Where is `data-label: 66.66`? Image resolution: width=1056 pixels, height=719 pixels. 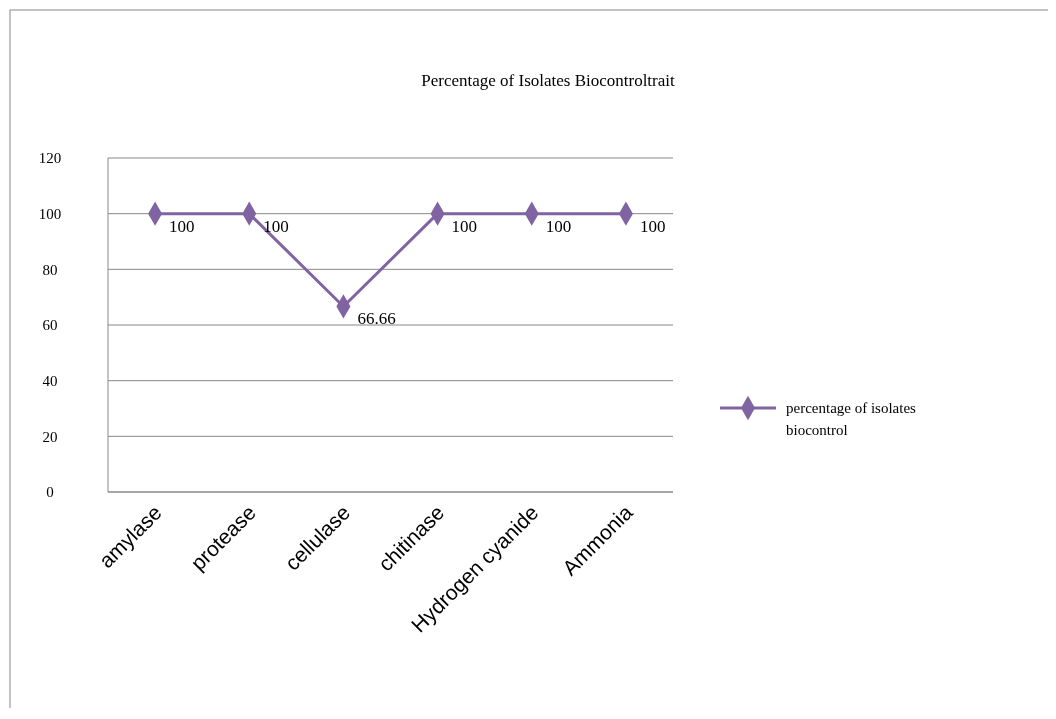 data-label: 66.66 is located at coordinates (376, 319).